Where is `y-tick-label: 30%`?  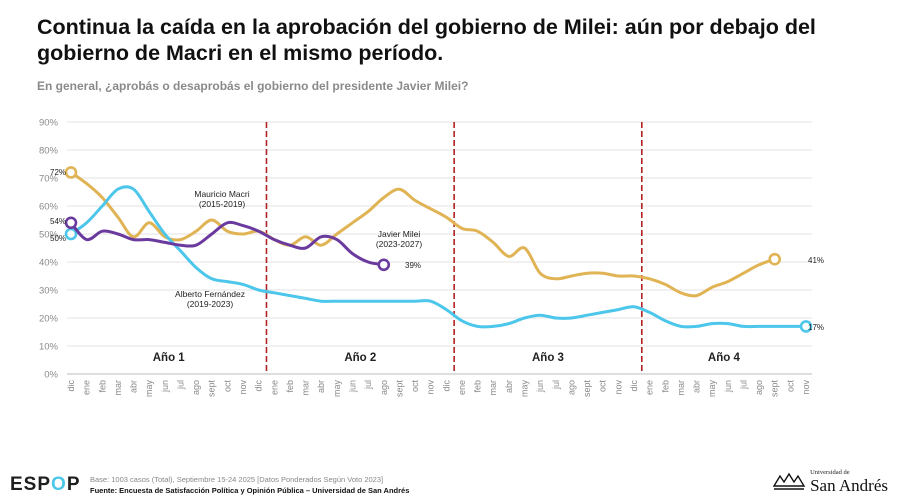 y-tick-label: 30% is located at coordinates (49, 291).